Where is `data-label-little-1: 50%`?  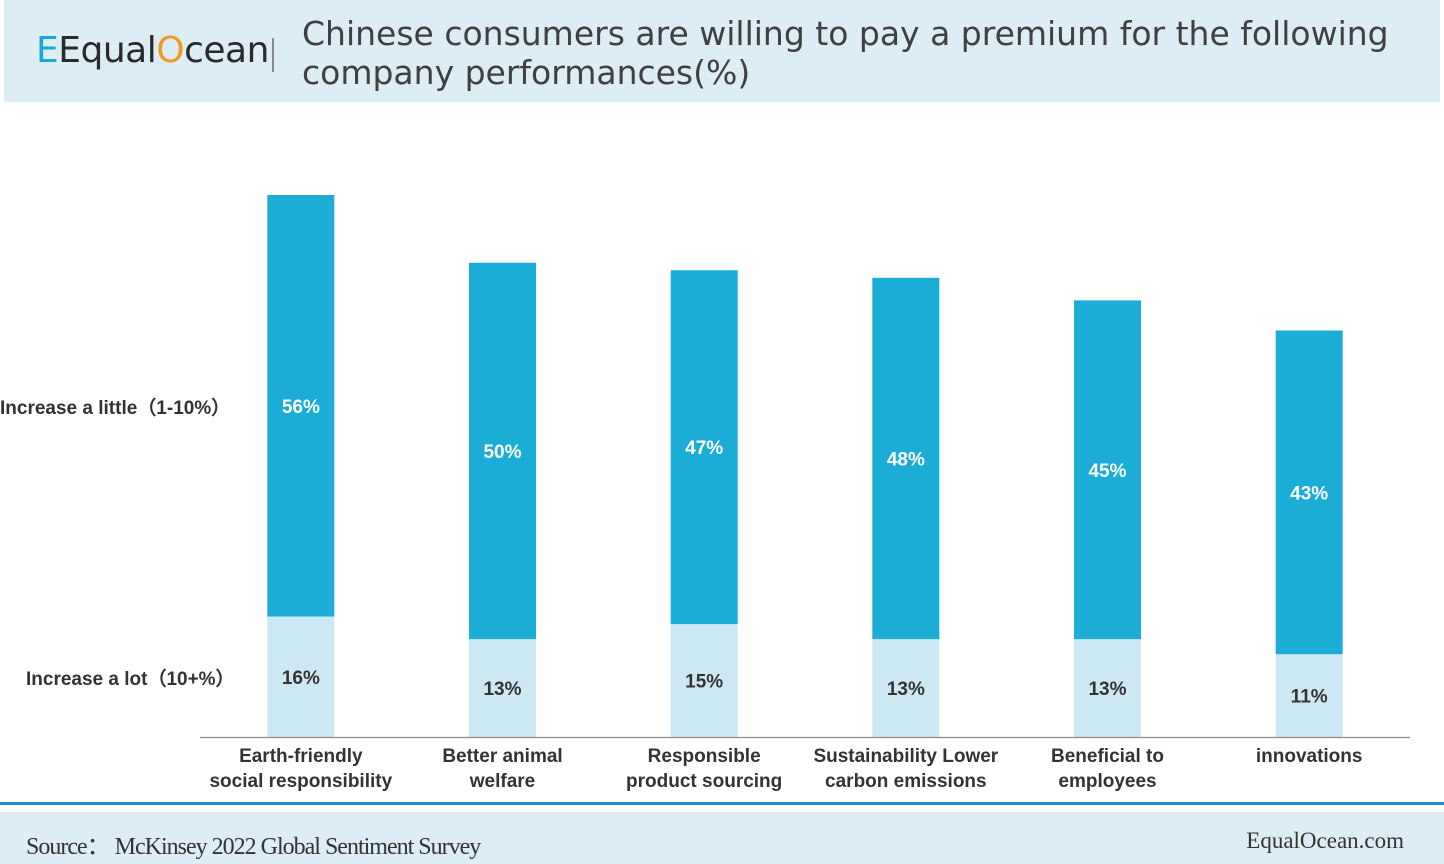 data-label-little-1: 50% is located at coordinates (502, 452).